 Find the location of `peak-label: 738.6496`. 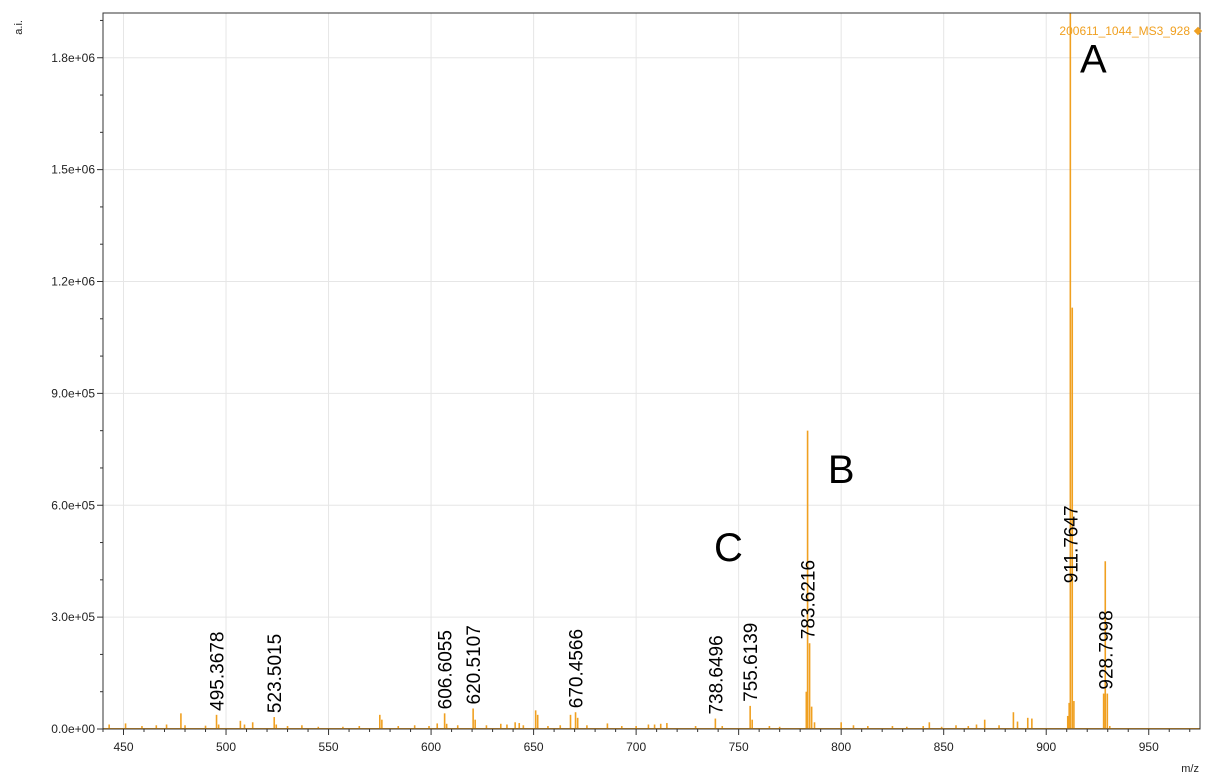

peak-label: 738.6496 is located at coordinates (716, 674).